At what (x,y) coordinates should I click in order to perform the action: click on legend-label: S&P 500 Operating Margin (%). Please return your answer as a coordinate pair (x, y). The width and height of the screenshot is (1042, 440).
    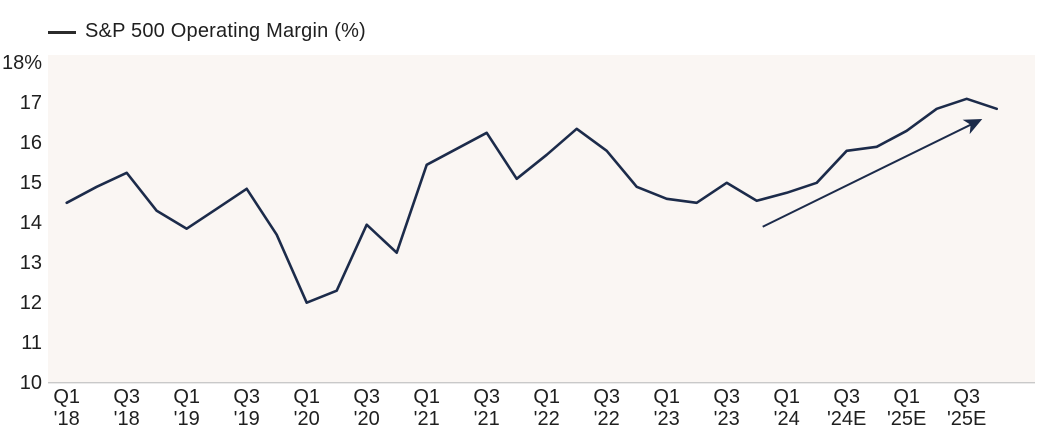
    Looking at the image, I should click on (225, 31).